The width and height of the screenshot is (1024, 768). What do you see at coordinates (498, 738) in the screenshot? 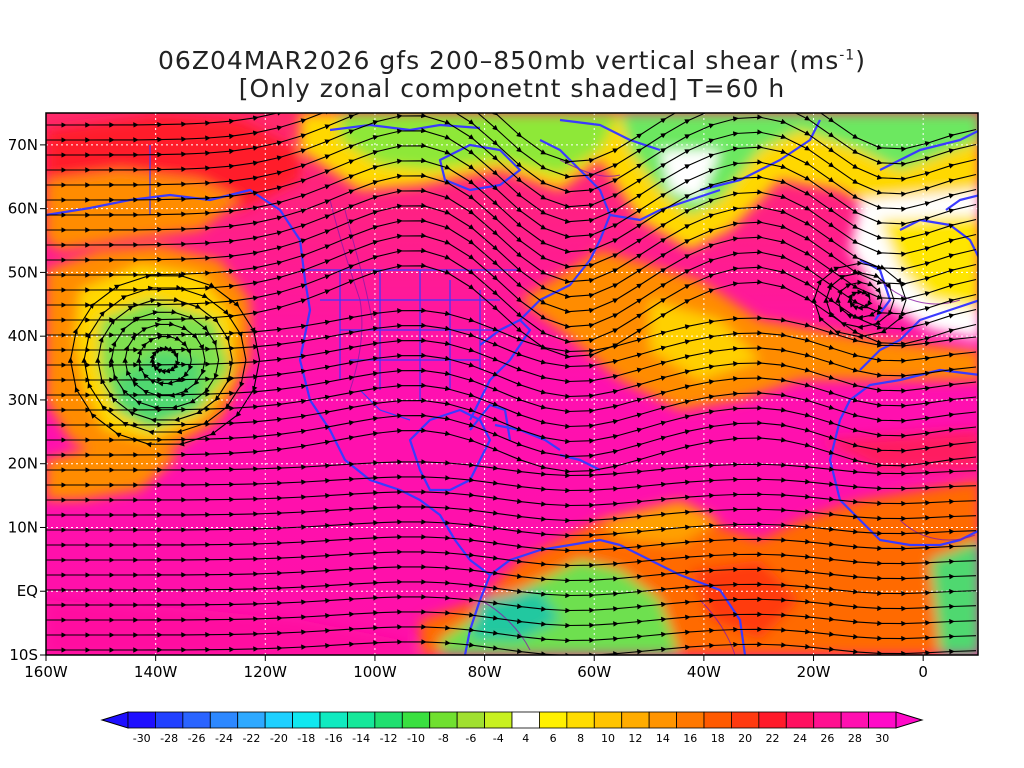
I see `colorbar-label: -4` at bounding box center [498, 738].